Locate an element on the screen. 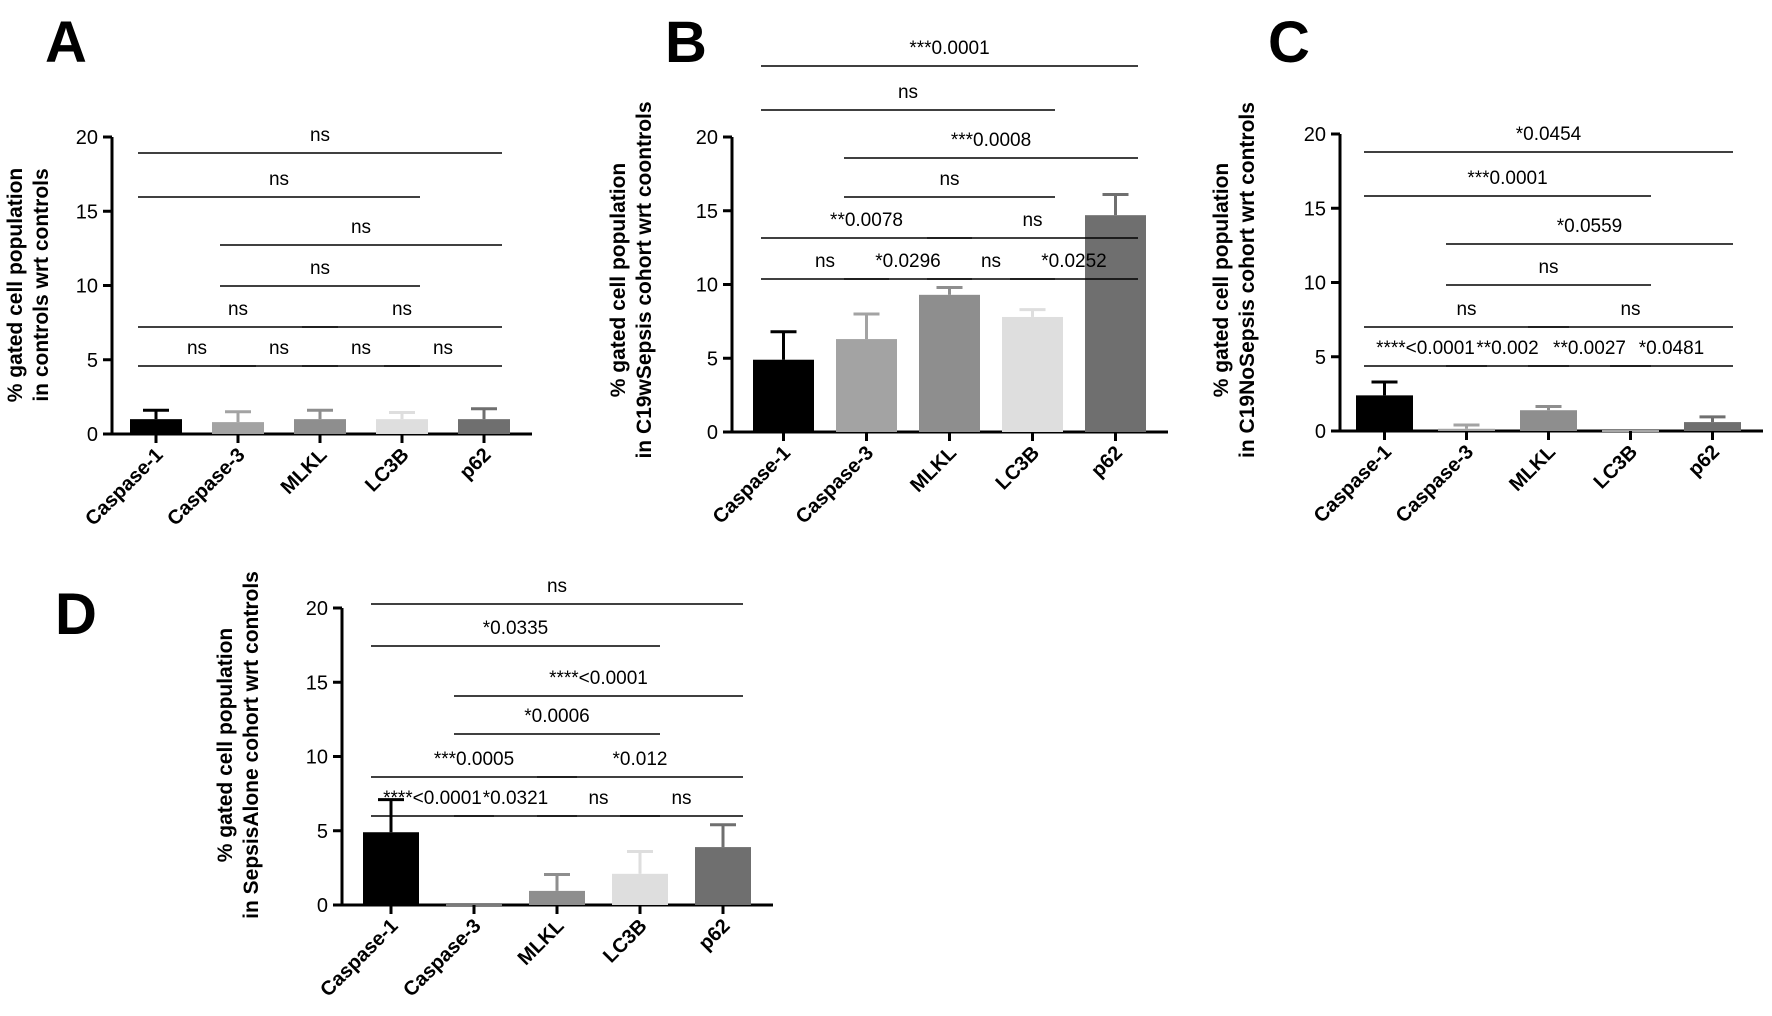 The image size is (1772, 1016). y-axis-label: in SepsisAlone cohort wrt controls is located at coordinates (251, 745).